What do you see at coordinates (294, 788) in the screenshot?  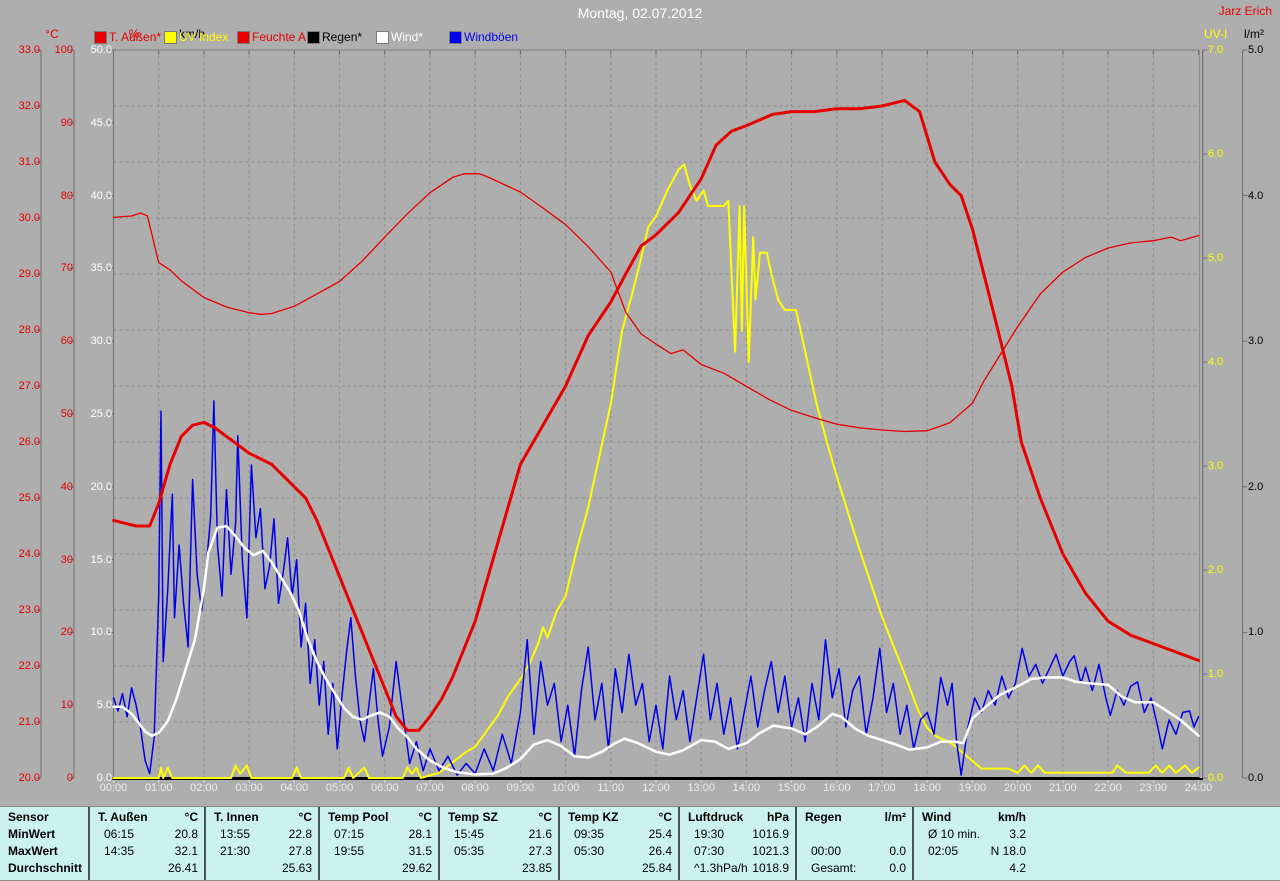 I see `x-tick-label: 04:00` at bounding box center [294, 788].